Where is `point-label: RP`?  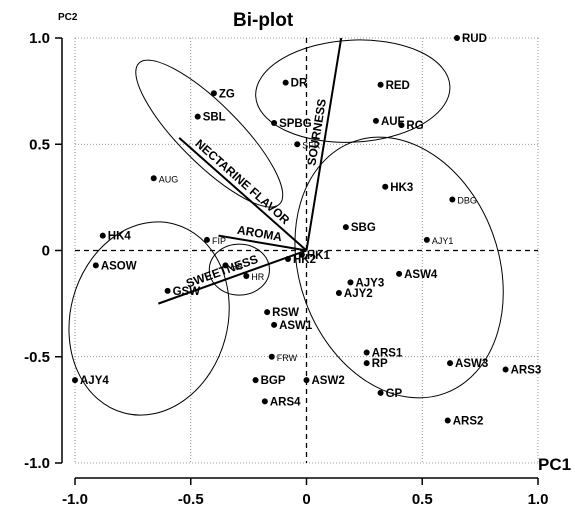 point-label: RP is located at coordinates (380, 364).